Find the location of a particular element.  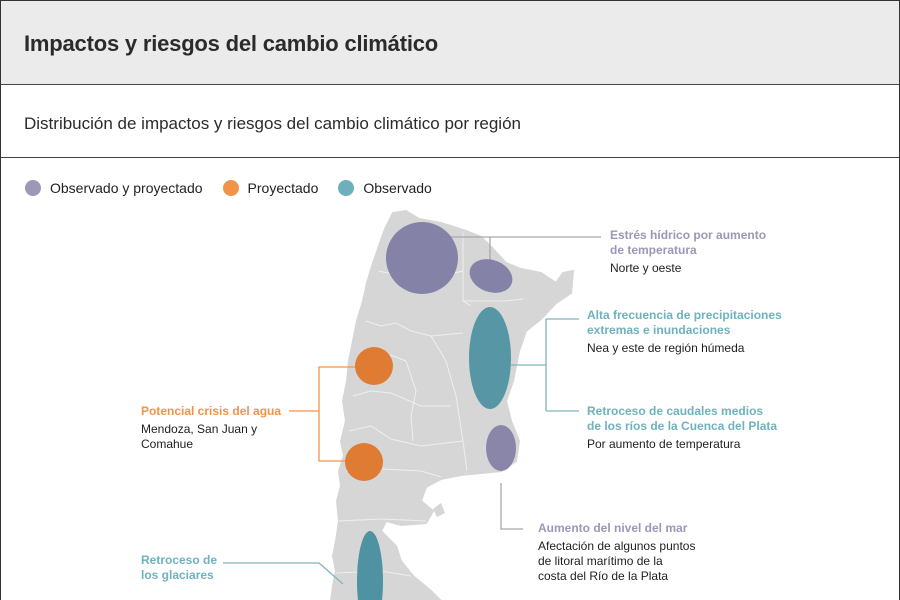

bubble-glaciares is located at coordinates (370, 565).